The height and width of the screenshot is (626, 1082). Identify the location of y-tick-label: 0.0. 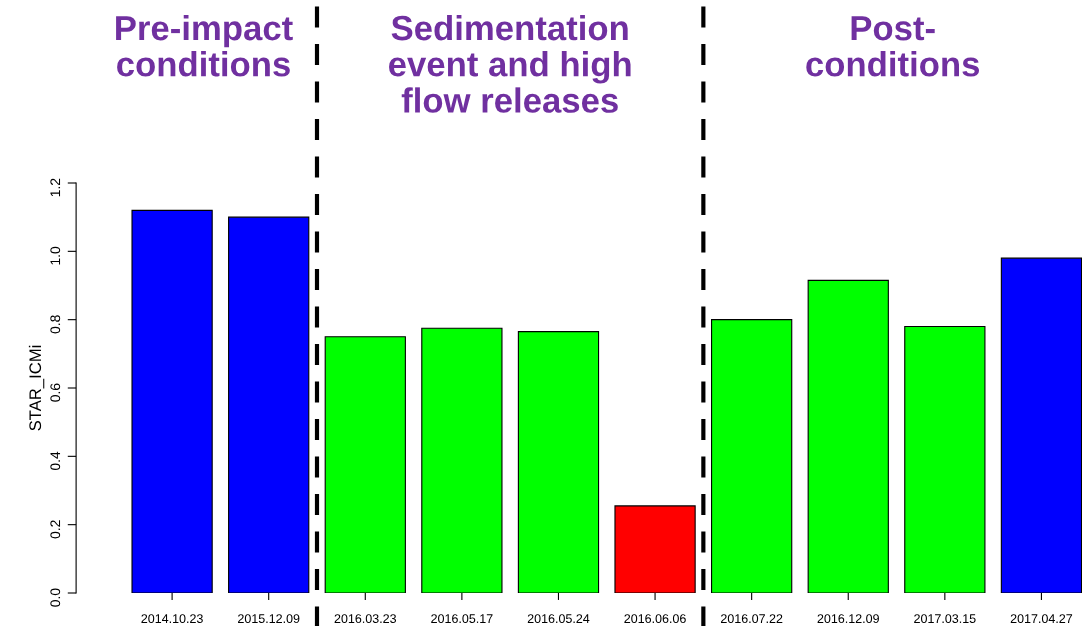
(55, 597).